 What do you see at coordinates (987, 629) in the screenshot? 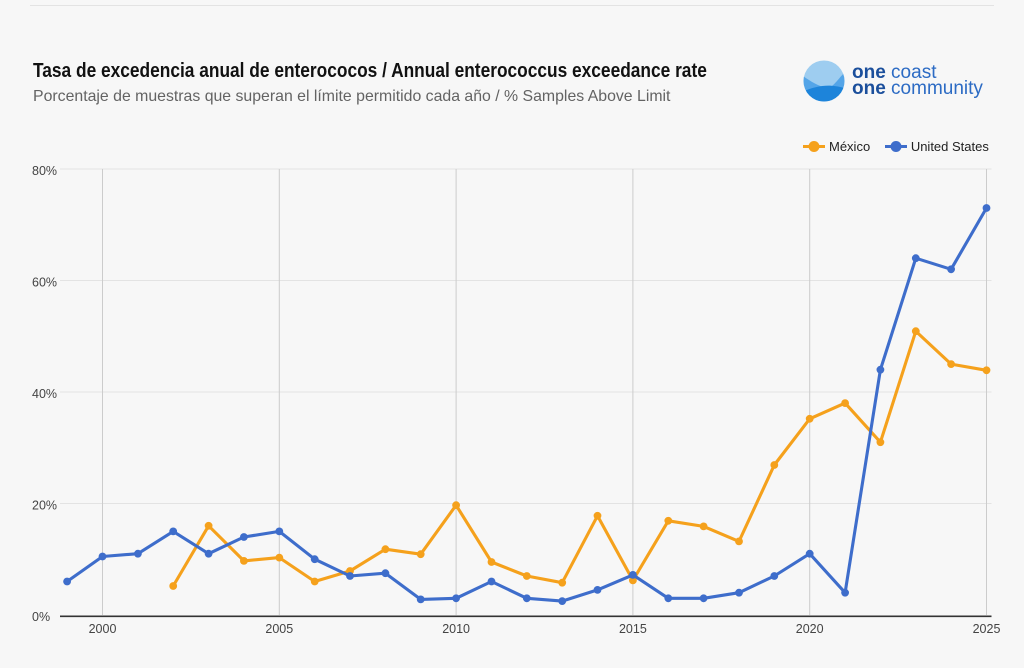
I see `svg-text: 2025` at bounding box center [987, 629].